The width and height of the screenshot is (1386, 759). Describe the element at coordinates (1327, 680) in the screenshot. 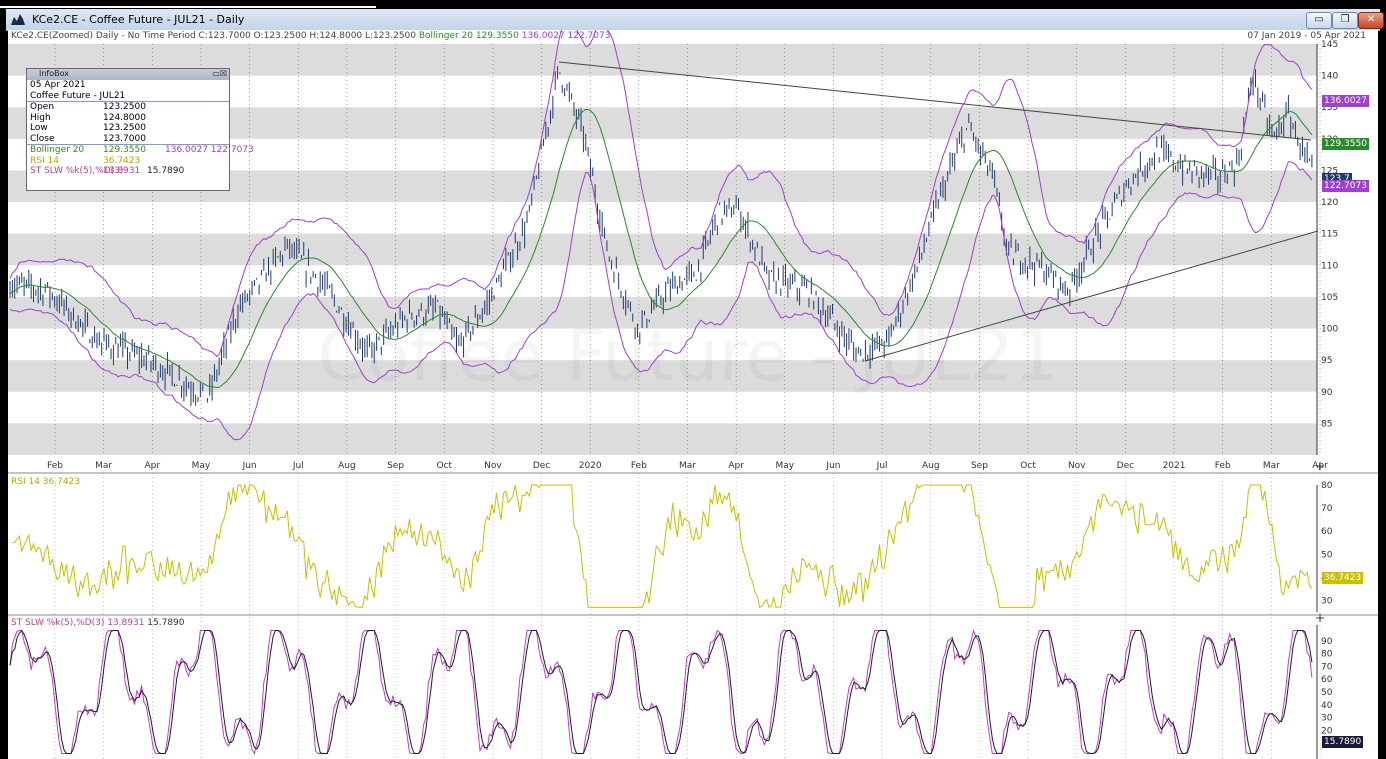

I see `stochastic-tick-label: 60` at that location.